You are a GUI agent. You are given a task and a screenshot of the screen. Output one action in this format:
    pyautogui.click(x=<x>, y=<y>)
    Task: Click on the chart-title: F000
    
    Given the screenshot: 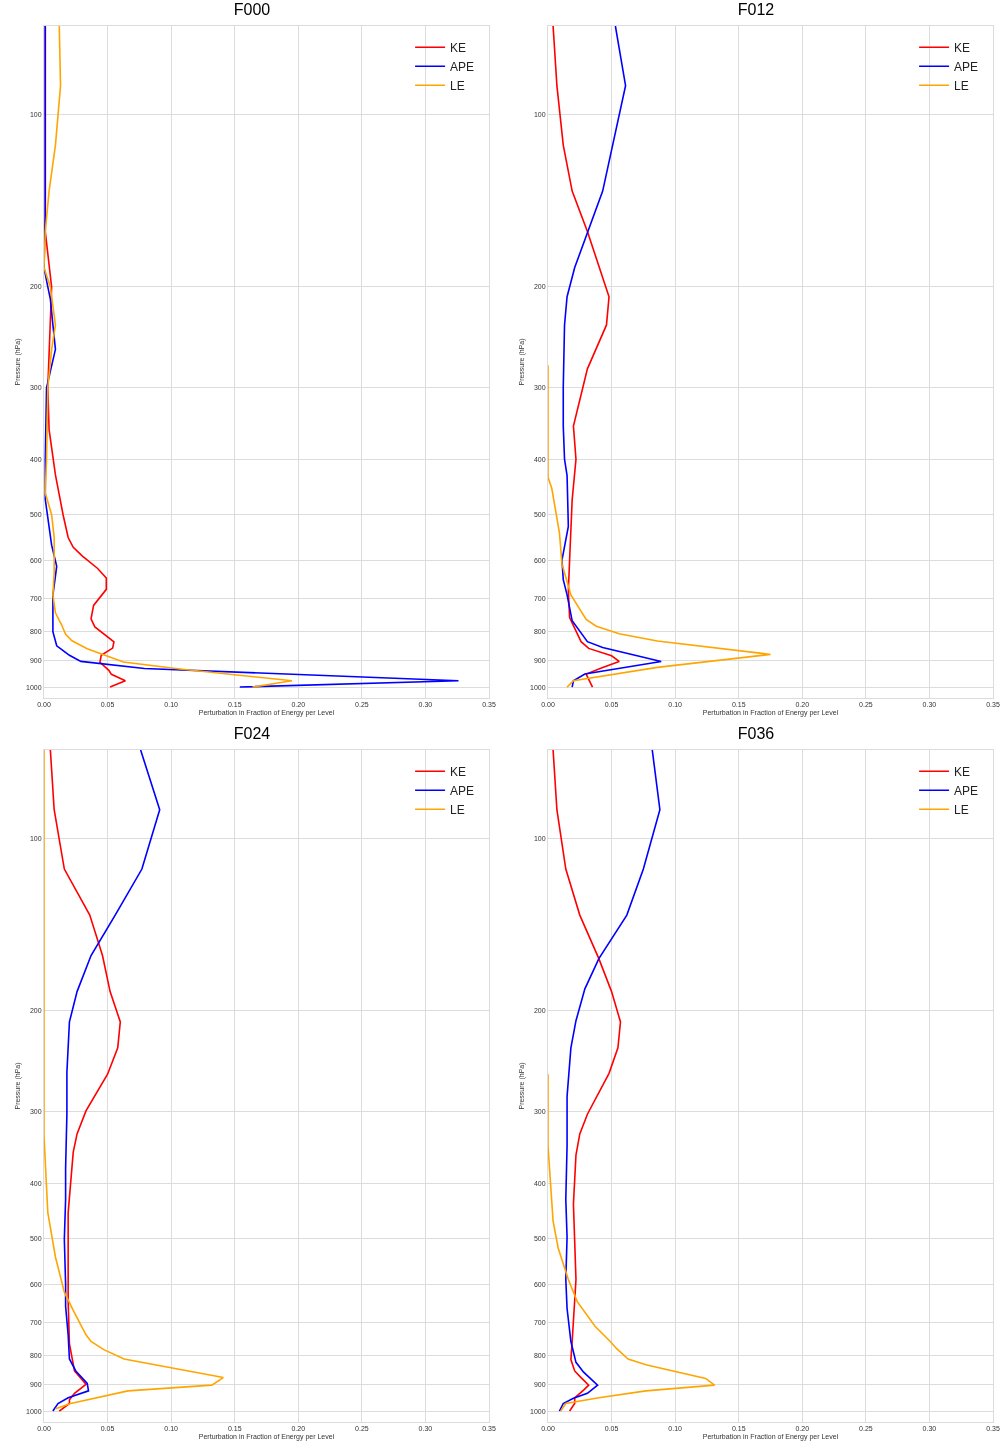 What is the action you would take?
    pyautogui.click(x=252, y=9)
    